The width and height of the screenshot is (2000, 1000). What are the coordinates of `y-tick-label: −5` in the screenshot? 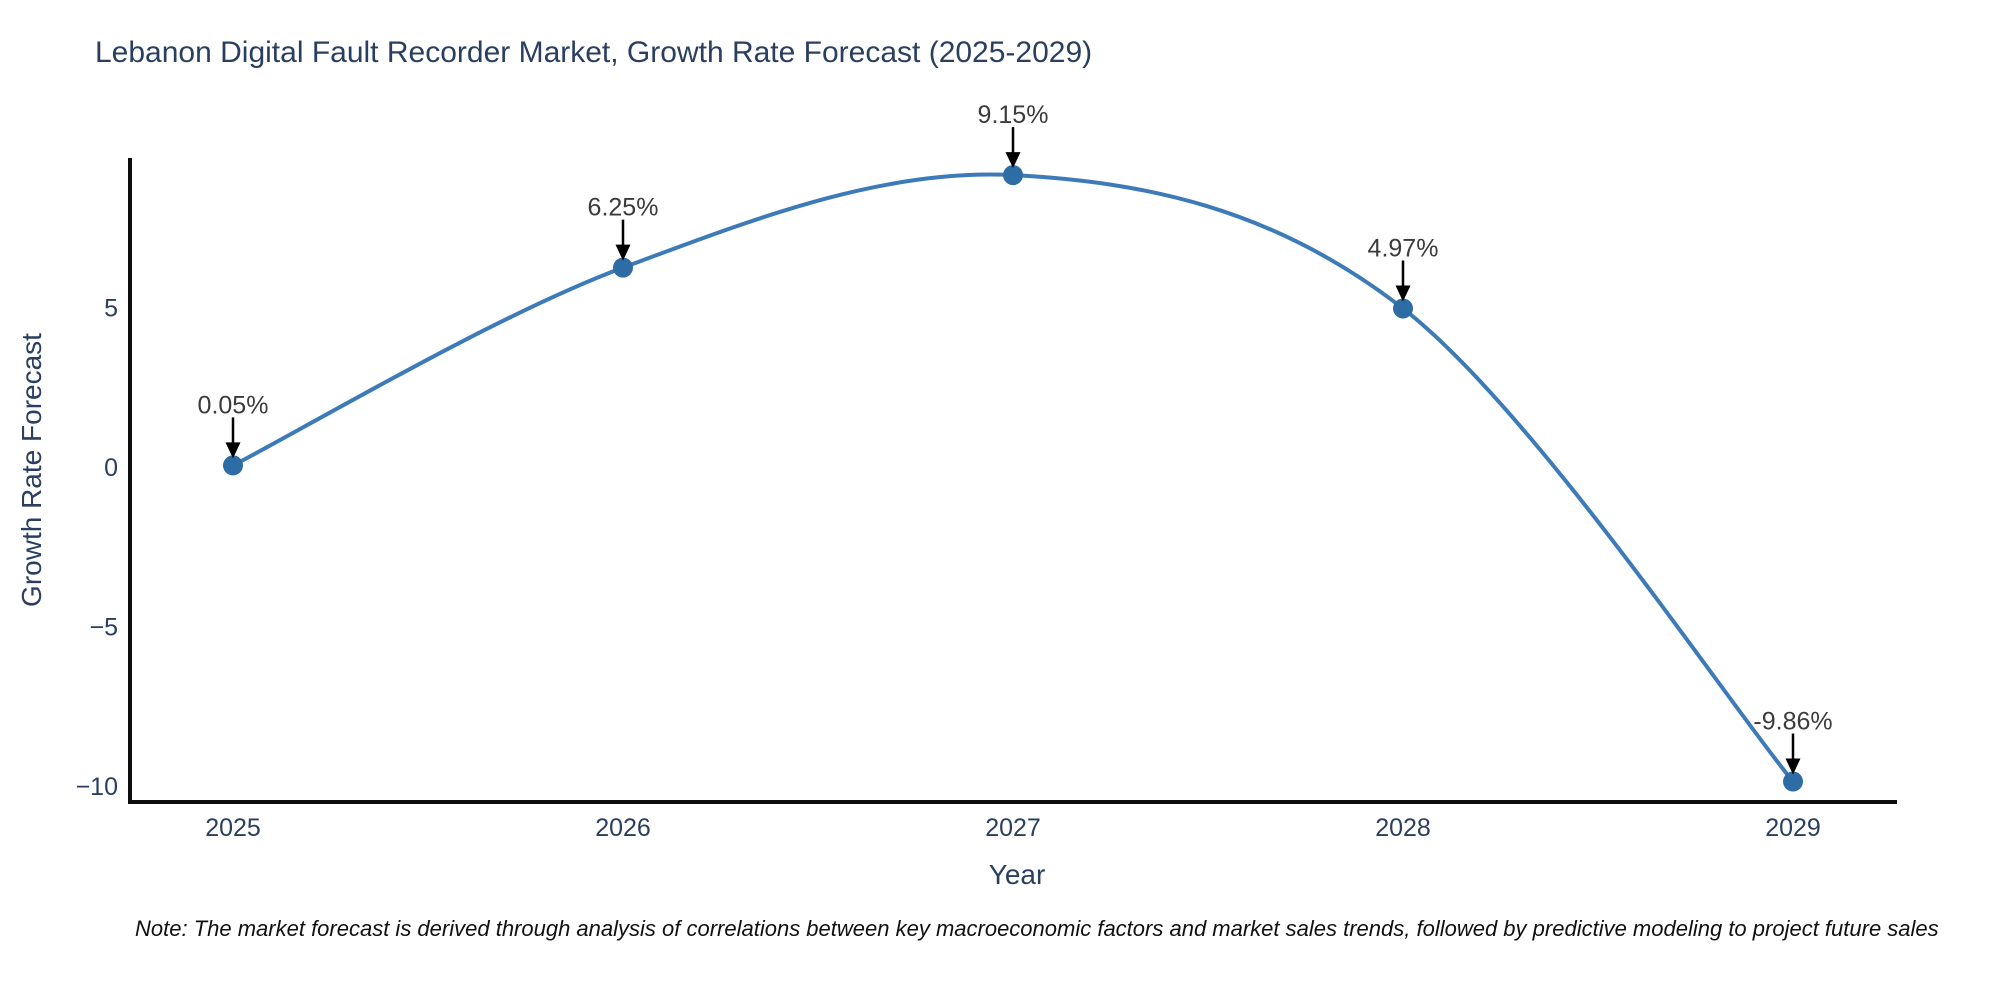 It's located at (103, 628).